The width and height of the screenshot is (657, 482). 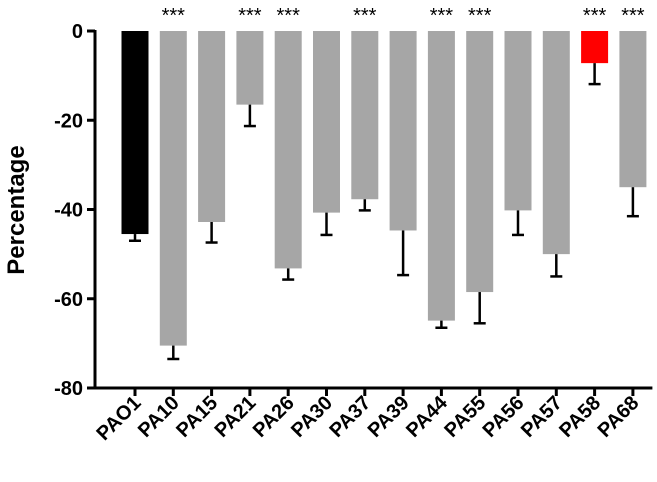 What do you see at coordinates (197, 417) in the screenshot?
I see `x-tick-label-pa15: PA15` at bounding box center [197, 417].